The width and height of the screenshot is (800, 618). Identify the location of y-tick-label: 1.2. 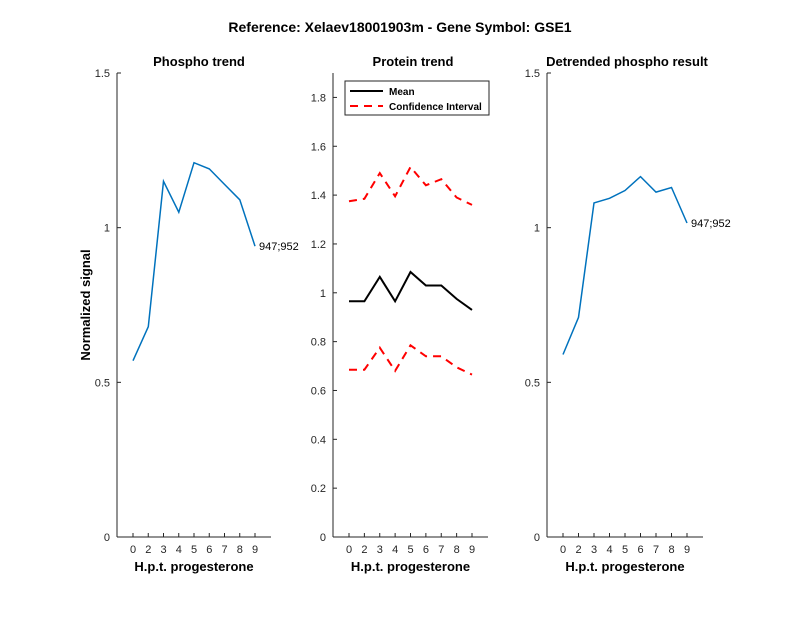
(318, 245).